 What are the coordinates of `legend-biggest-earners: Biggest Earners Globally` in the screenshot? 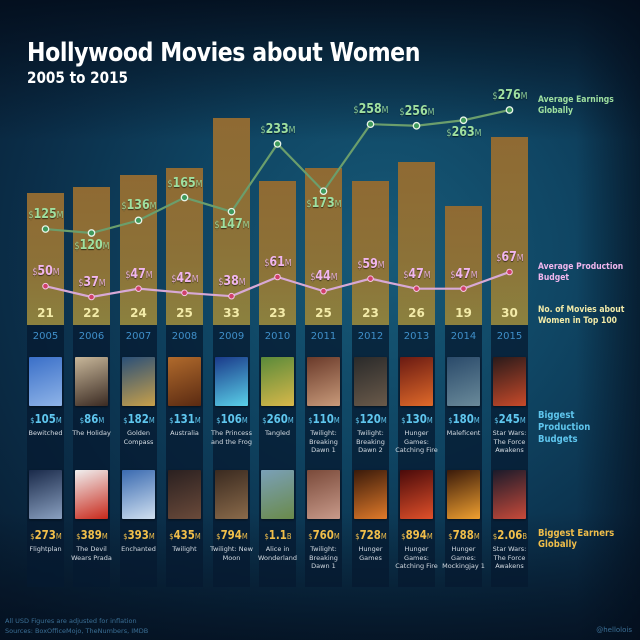 It's located at (576, 539).